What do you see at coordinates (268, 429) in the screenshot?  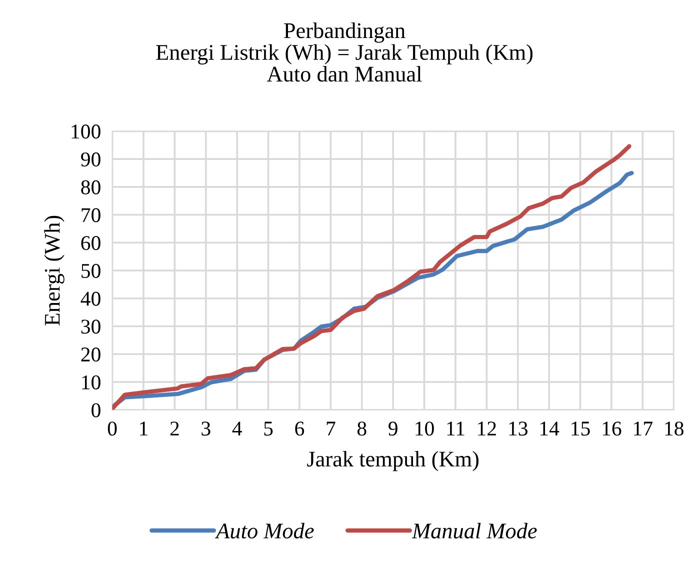 I see `x-tick-label: 5` at bounding box center [268, 429].